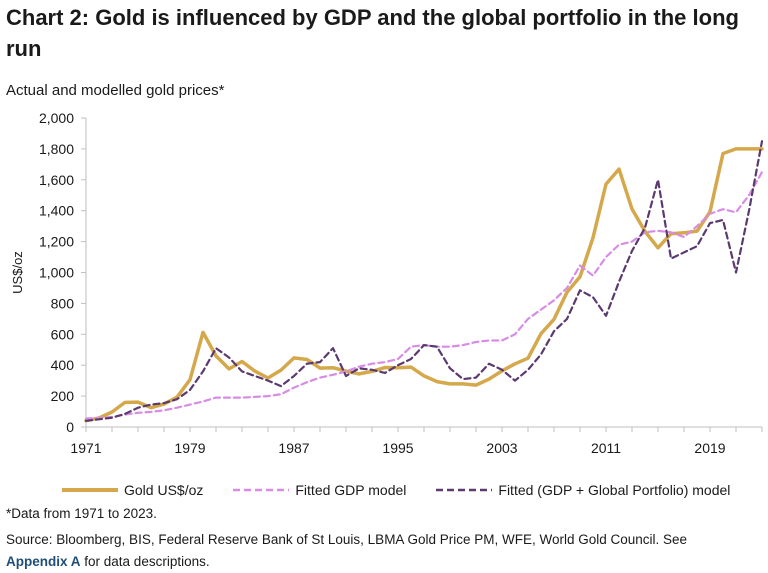 This screenshot has width=768, height=573. I want to click on legend-item-gold: Gold US$/oz, so click(131, 490).